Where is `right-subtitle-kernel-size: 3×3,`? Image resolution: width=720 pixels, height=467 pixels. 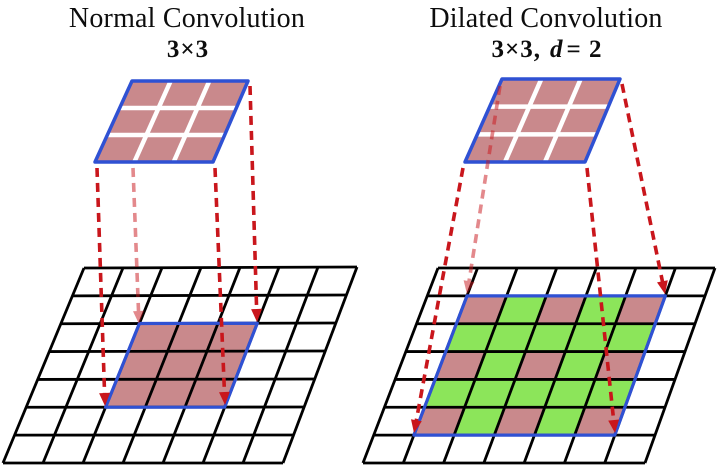
right-subtitle-kernel-size: 3×3, is located at coordinates (516, 49).